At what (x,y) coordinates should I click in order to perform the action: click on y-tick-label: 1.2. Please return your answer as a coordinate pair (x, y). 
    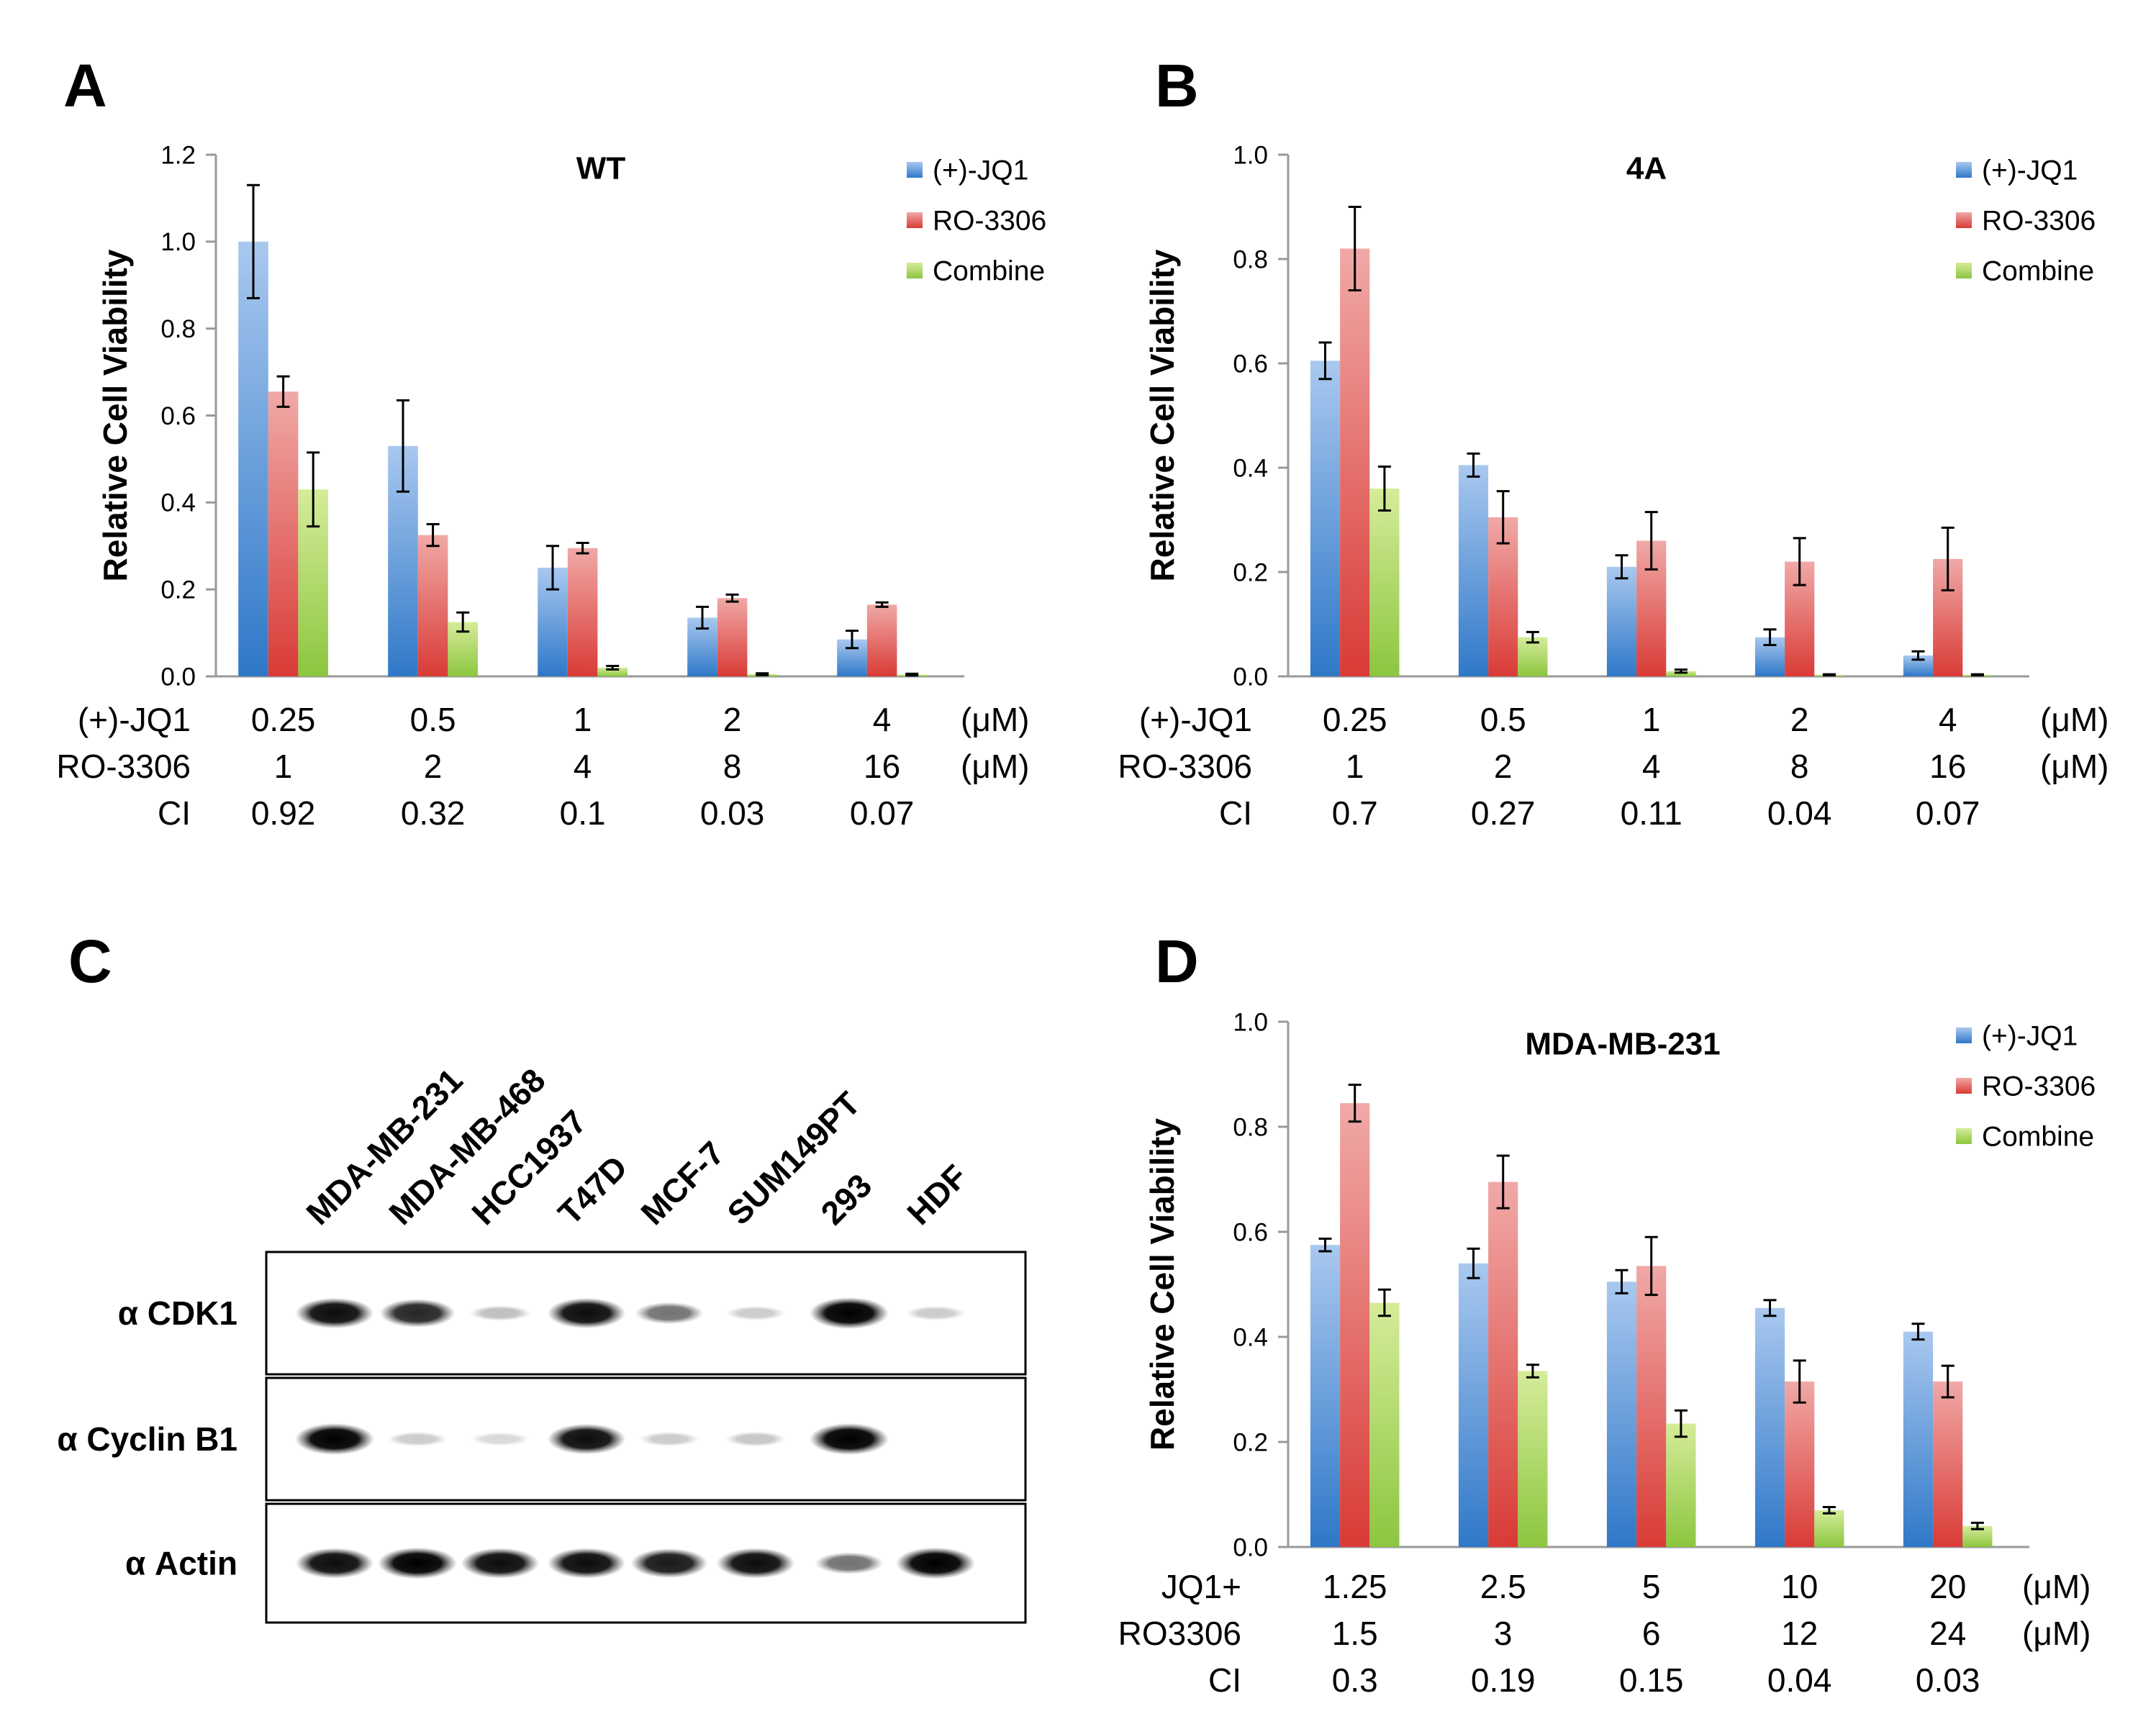
    Looking at the image, I should click on (178, 155).